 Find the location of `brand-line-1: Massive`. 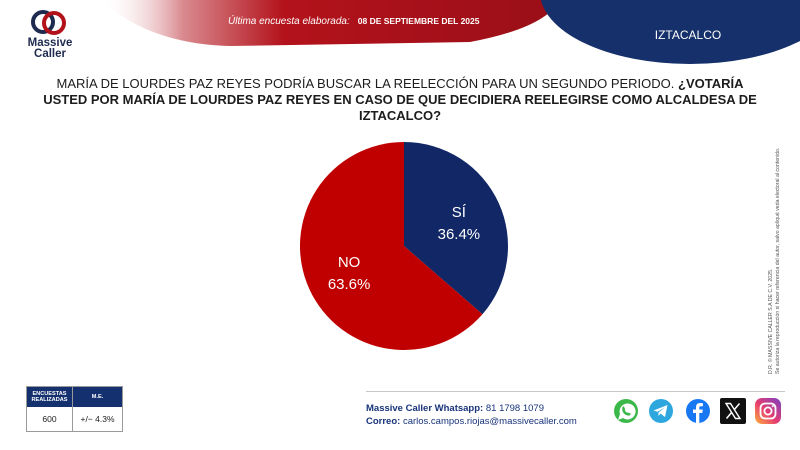

brand-line-1: Massive is located at coordinates (50, 43).